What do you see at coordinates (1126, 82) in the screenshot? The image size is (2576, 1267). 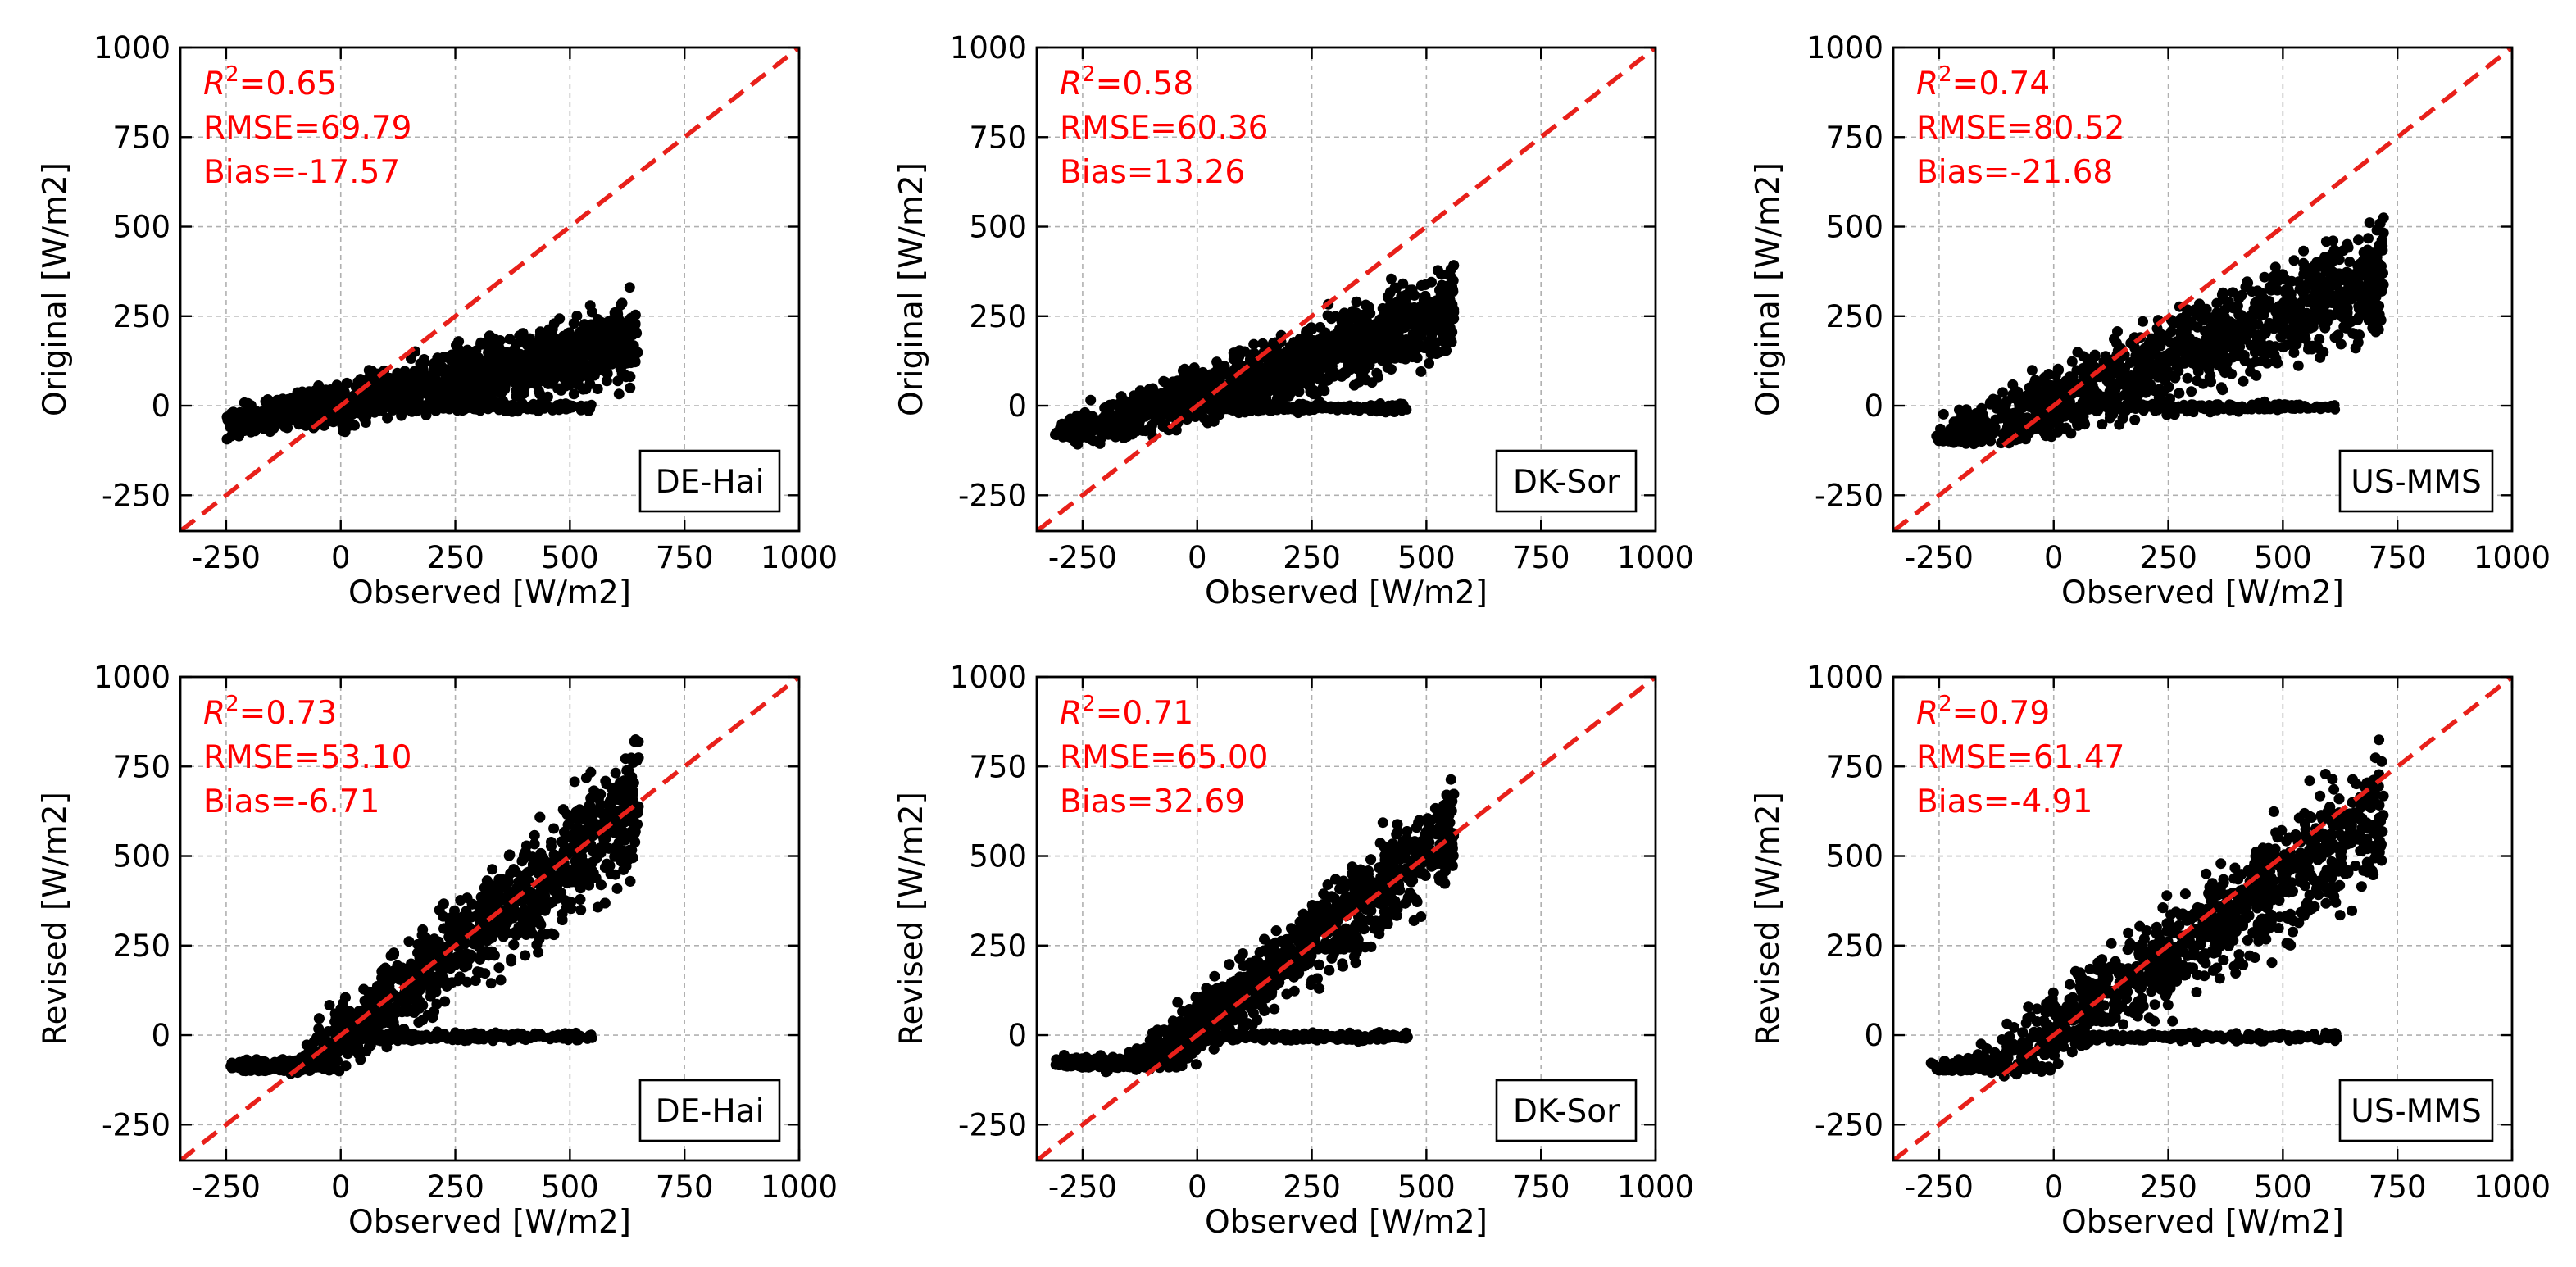 I see `r2-stat: R2=0.58` at bounding box center [1126, 82].